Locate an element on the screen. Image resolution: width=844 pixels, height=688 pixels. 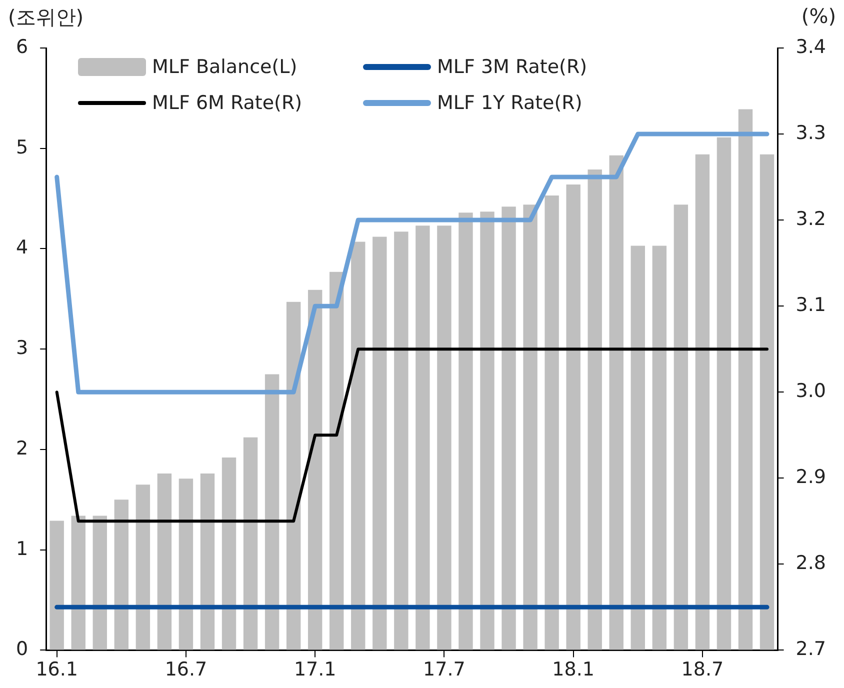
x-tick-label: 18.7 is located at coordinates (702, 669).